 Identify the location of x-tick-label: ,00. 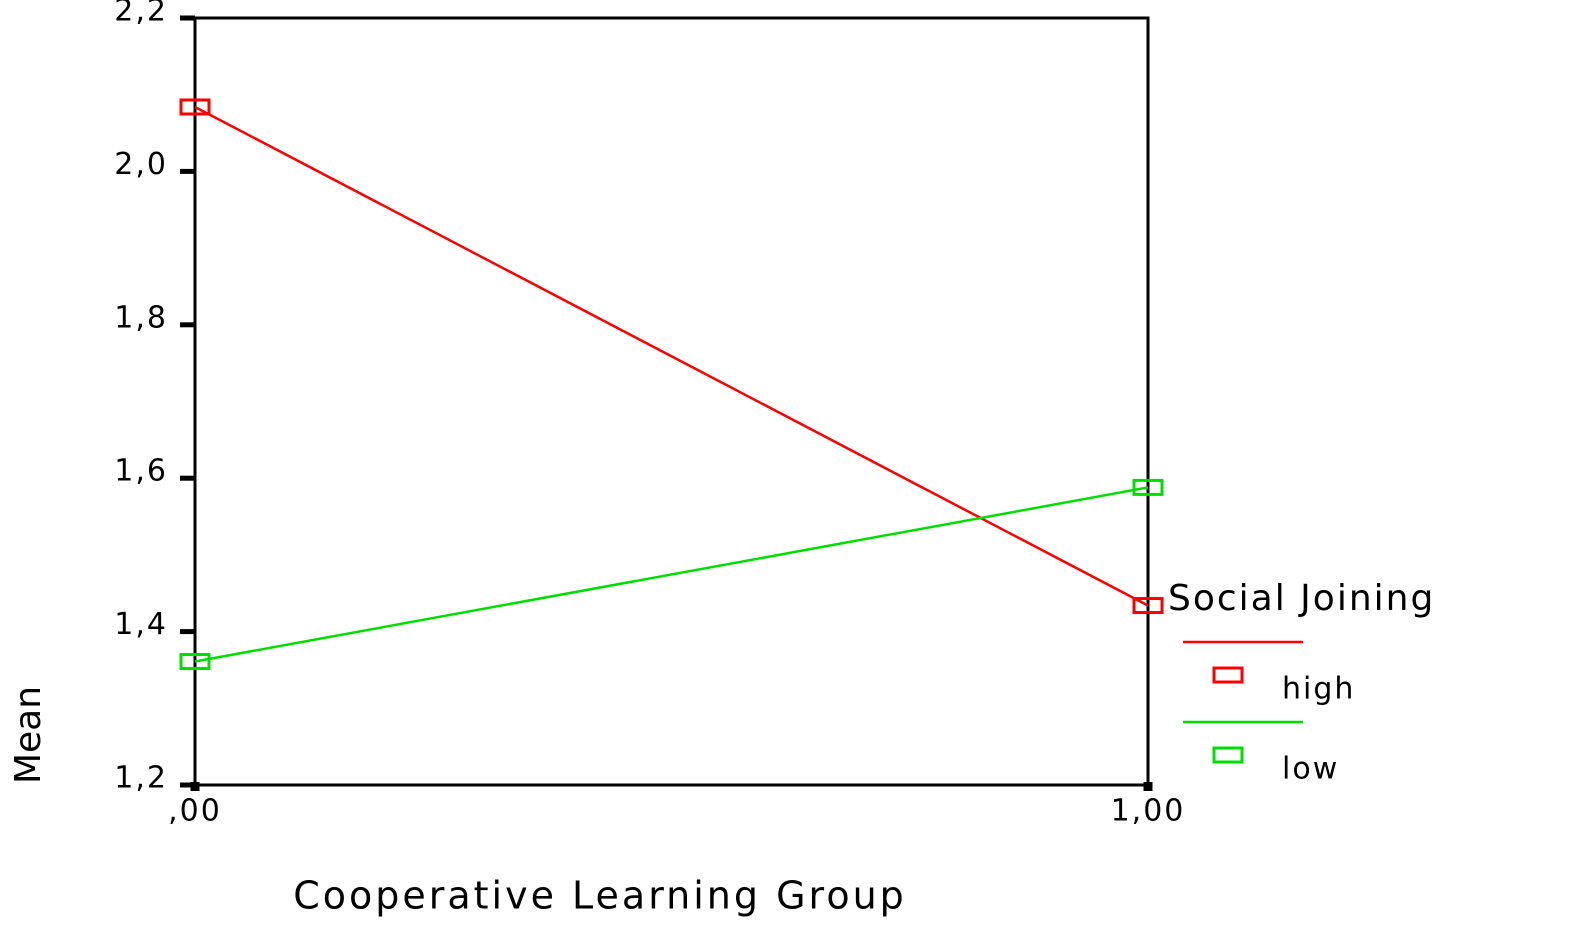
(195, 811).